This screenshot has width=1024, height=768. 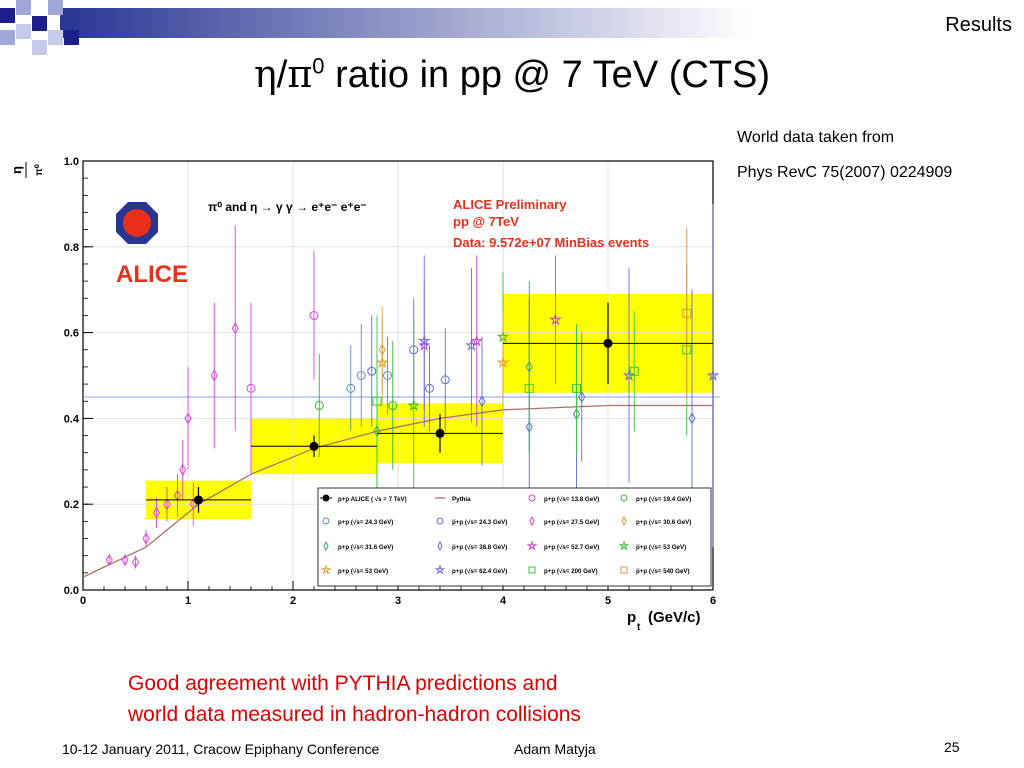 What do you see at coordinates (631, 617) in the screenshot?
I see `x-axis-title-main: p` at bounding box center [631, 617].